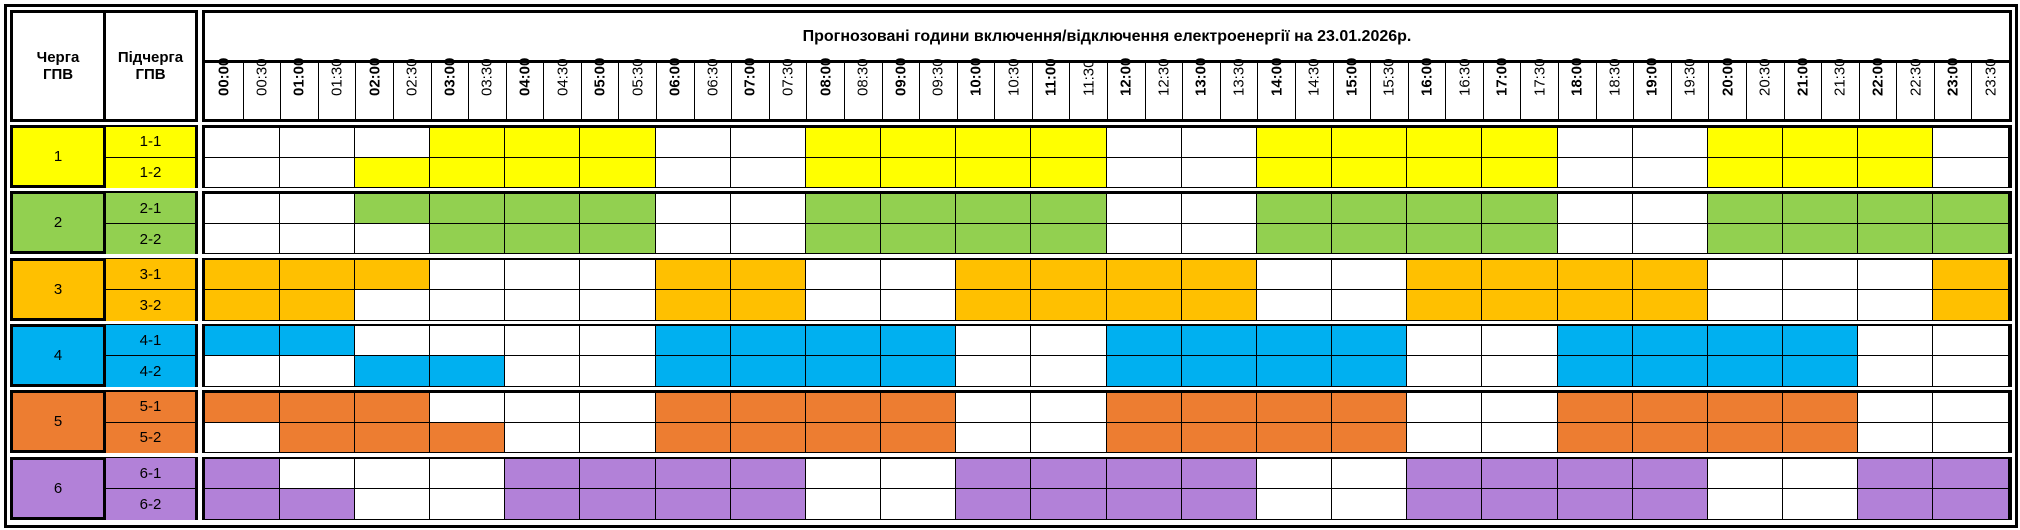 This screenshot has width=2020, height=530. Describe the element at coordinates (1352, 76) in the screenshot. I see `time-label-text: 15:00` at that location.